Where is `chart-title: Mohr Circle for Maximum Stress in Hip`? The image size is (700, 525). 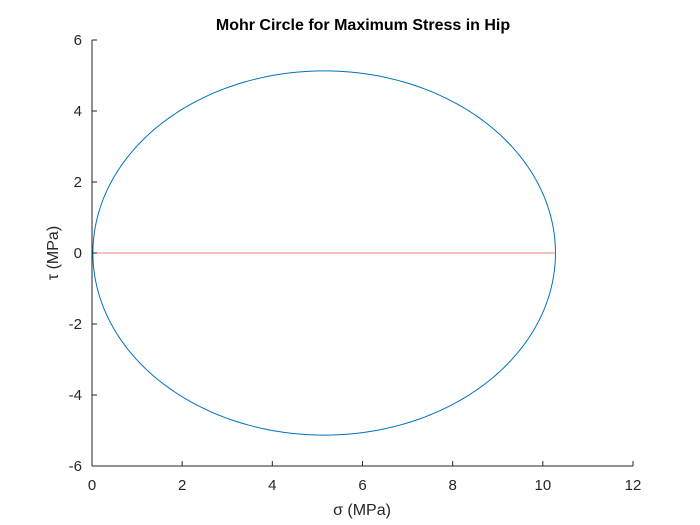
chart-title: Mohr Circle for Maximum Stress in Hip is located at coordinates (363, 25).